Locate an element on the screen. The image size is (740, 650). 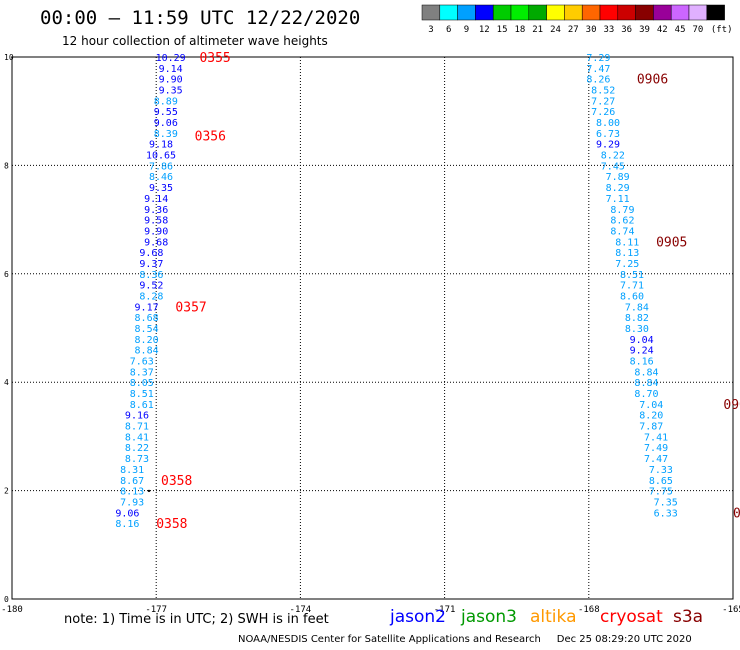
colorbar-label: 30 is located at coordinates (591, 30).